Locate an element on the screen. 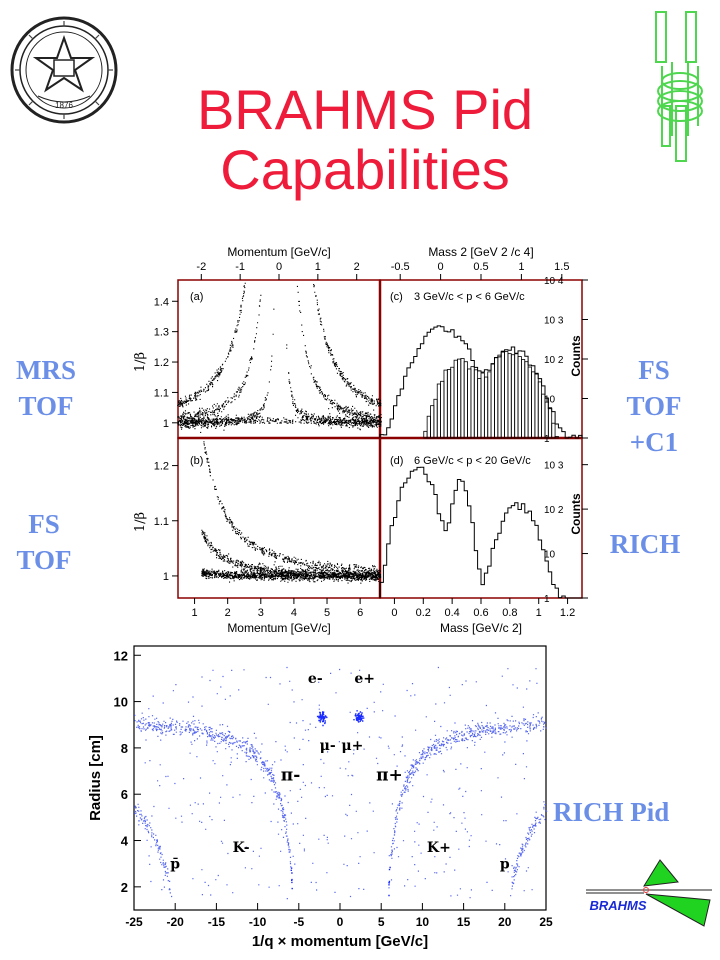 The image size is (720, 960). rich-species-labels: e-e+ μ-μ+ π-π+ K- K+ p̄ p is located at coordinates (340, 771).